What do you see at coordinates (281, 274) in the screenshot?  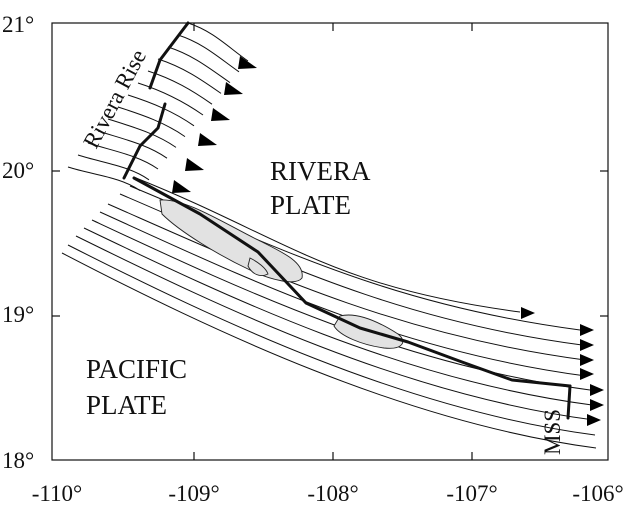 I see `seismic-swarms` at bounding box center [281, 274].